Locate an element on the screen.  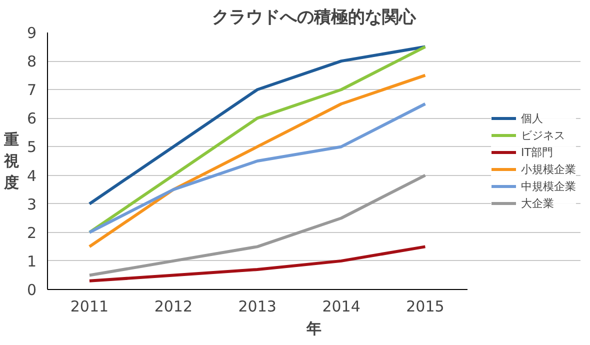
y-tick-label: 8 is located at coordinates (31, 61).